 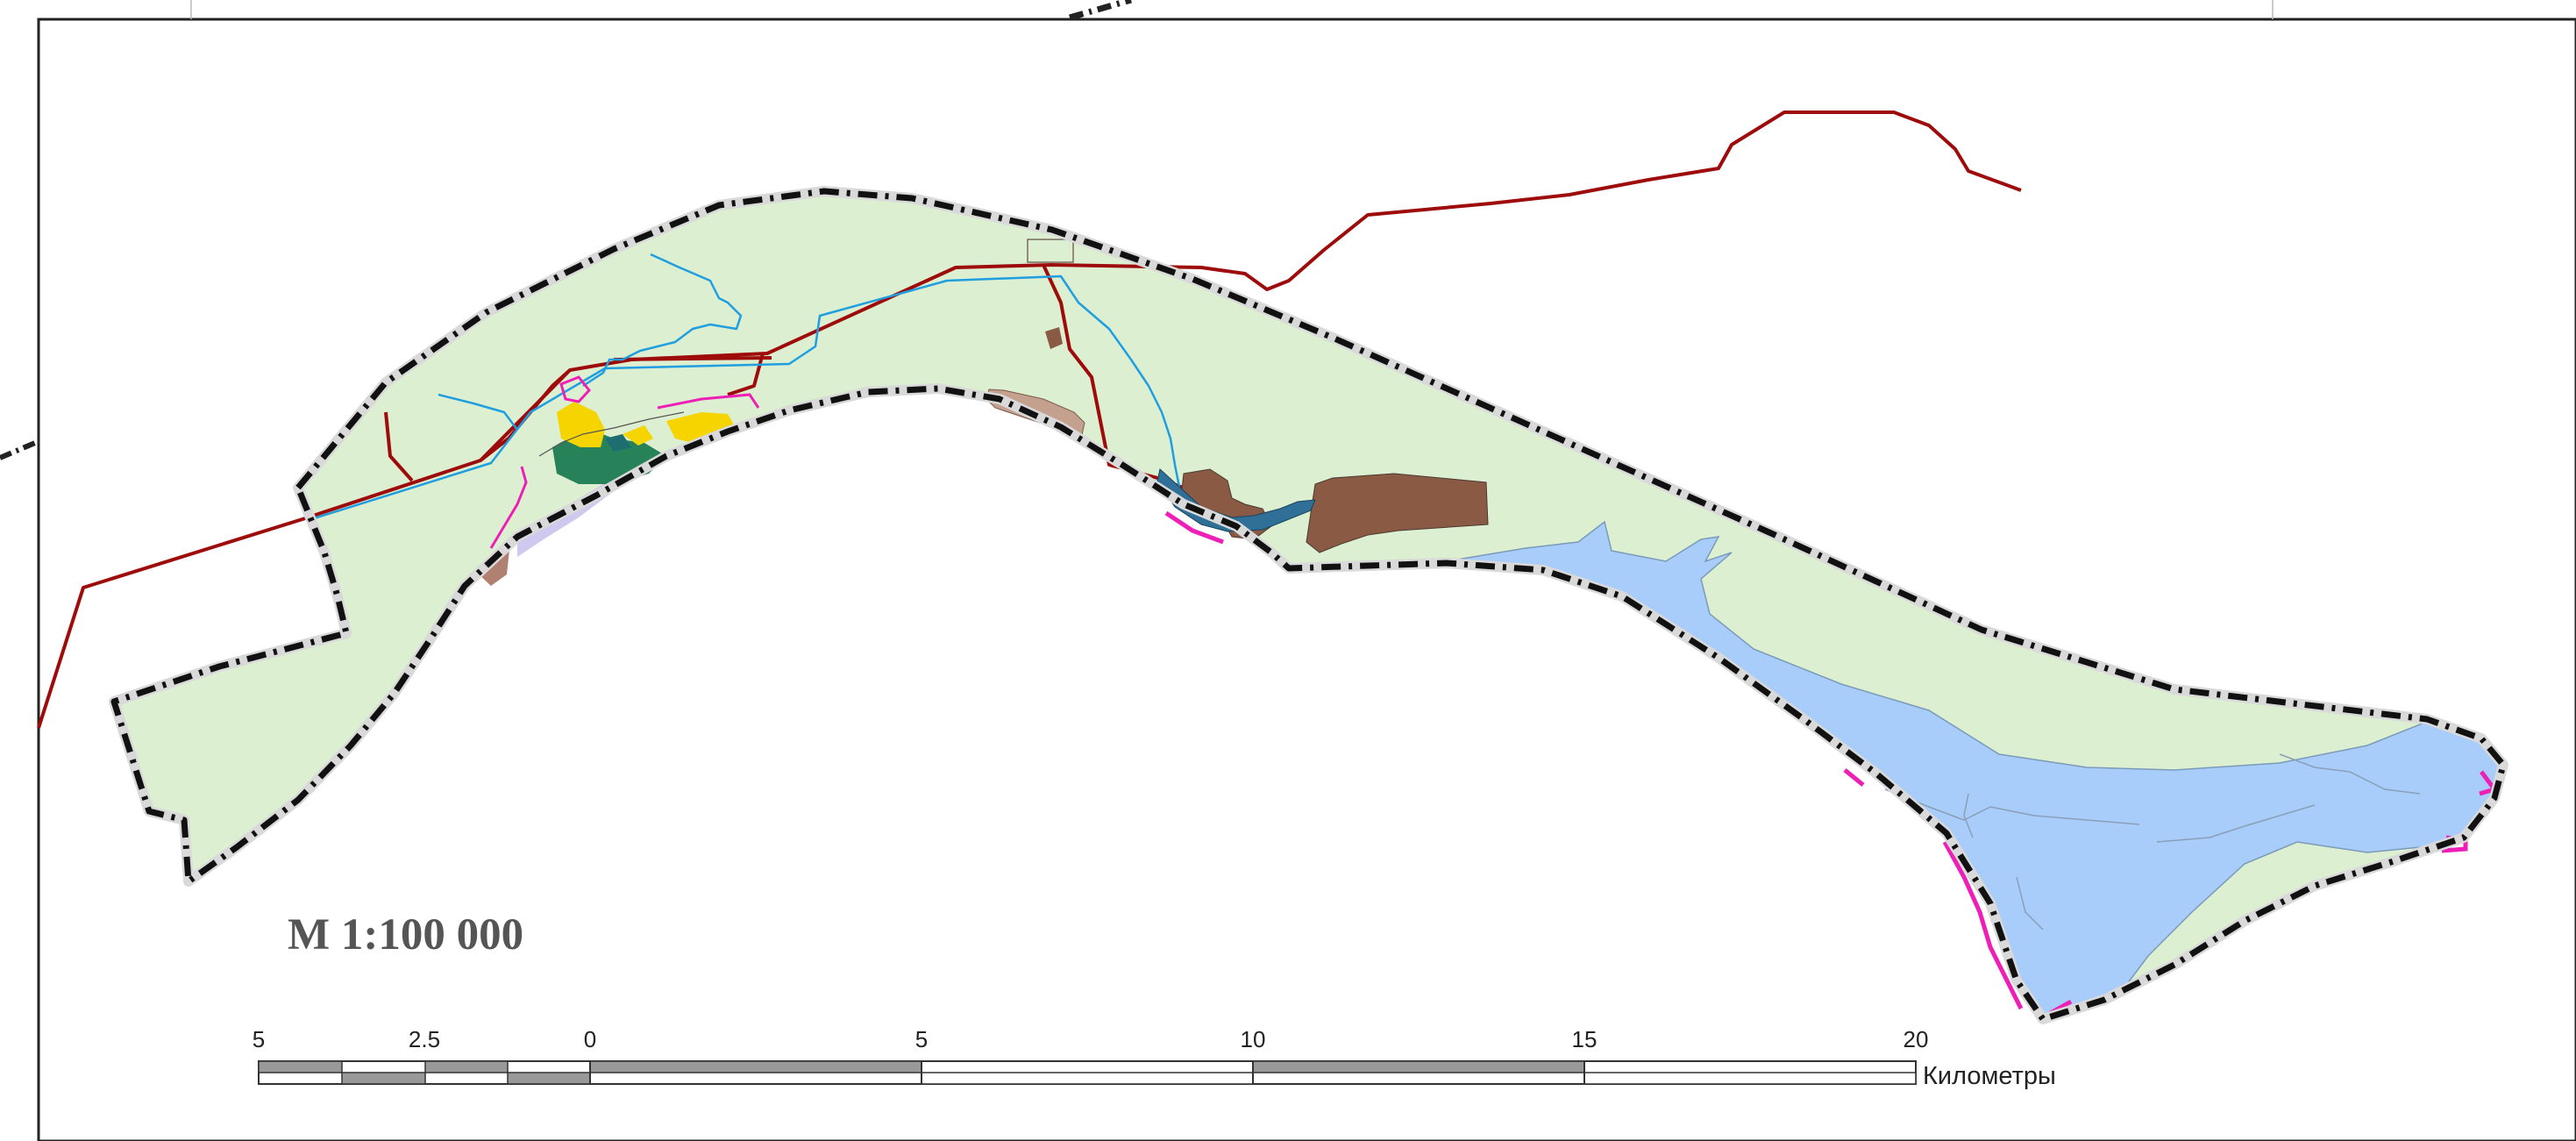 What do you see at coordinates (405, 934) in the screenshot?
I see `scale-title: М 1:100 000` at bounding box center [405, 934].